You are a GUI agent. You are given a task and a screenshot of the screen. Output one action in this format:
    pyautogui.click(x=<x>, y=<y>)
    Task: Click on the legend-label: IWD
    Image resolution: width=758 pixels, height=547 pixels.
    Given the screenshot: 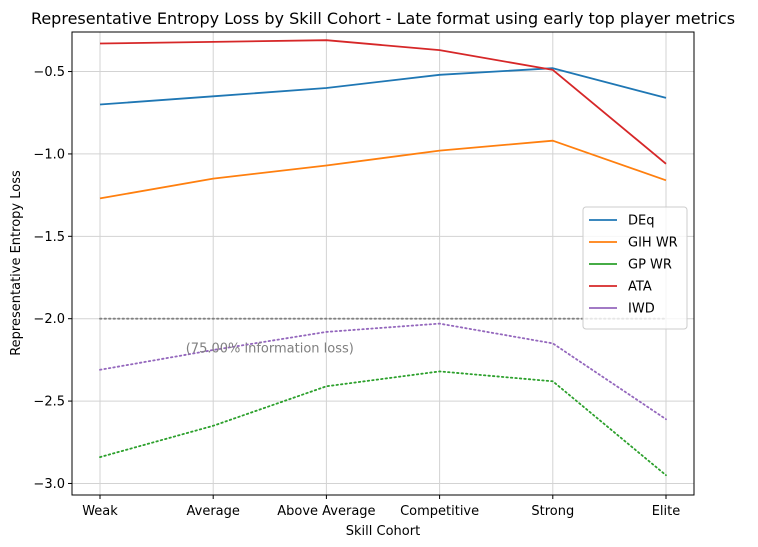 What is the action you would take?
    pyautogui.click(x=641, y=309)
    